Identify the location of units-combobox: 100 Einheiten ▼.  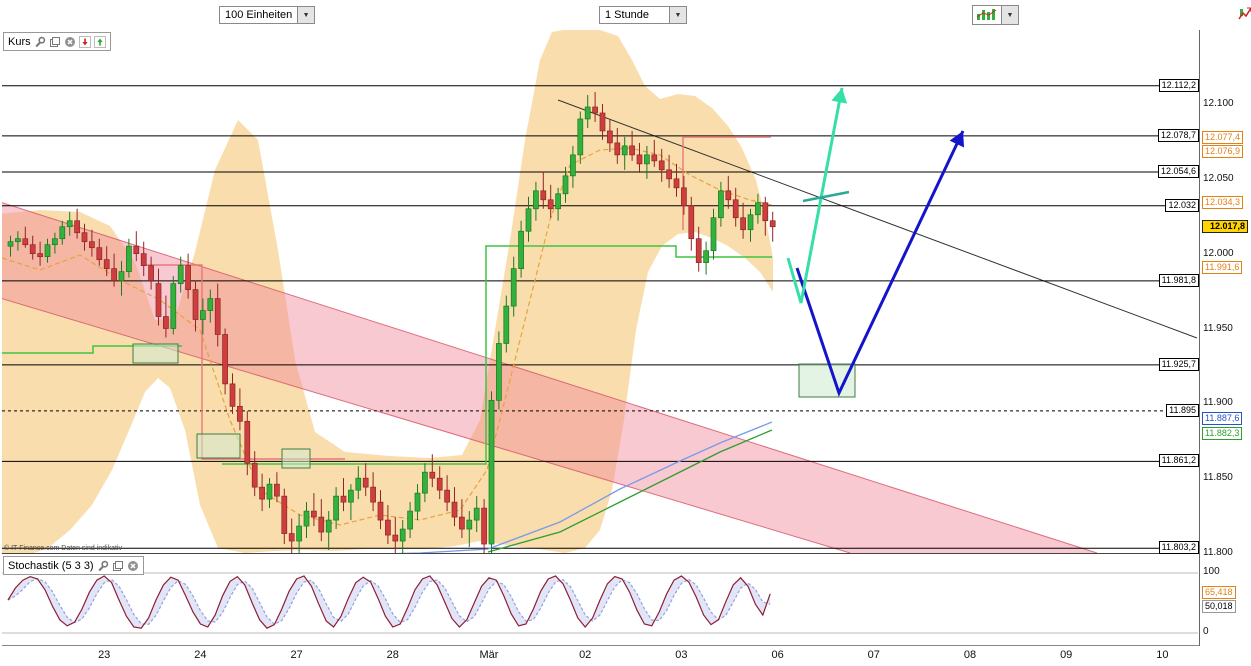
(267, 15).